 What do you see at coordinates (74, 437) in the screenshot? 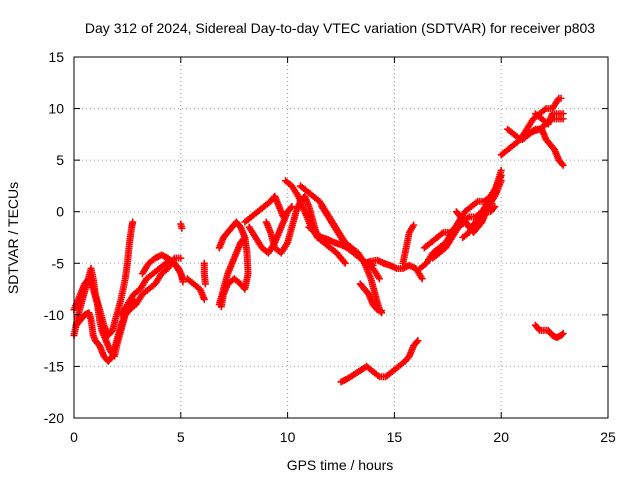
I see `x-tick-label: 0` at bounding box center [74, 437].